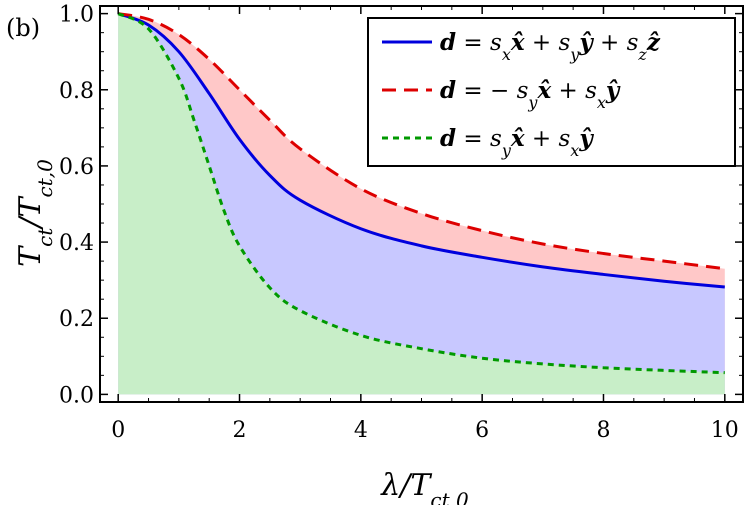 This screenshot has height=505, width=747. I want to click on y-tick-label: 0.8, so click(76, 91).